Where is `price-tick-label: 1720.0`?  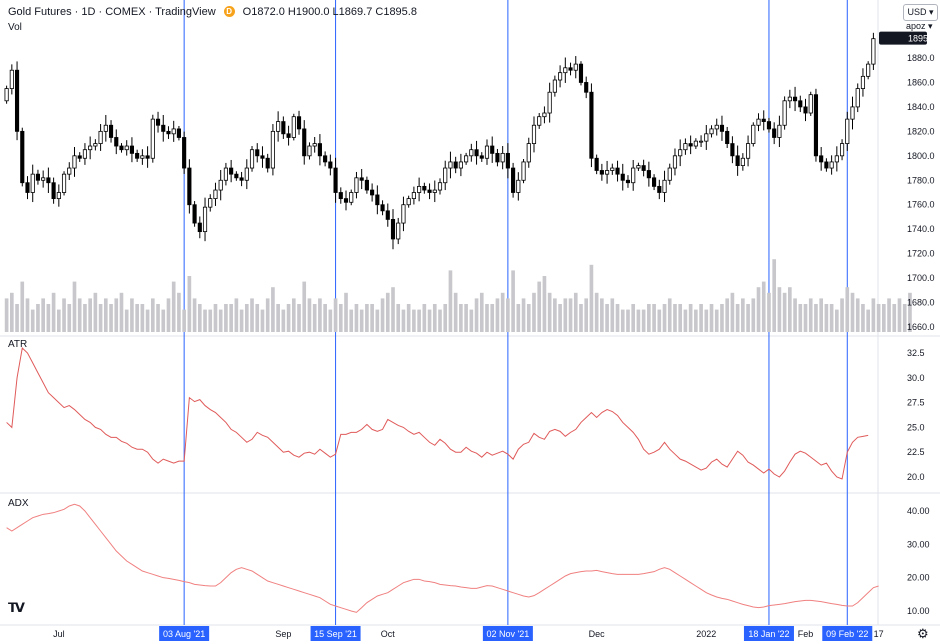 price-tick-label: 1720.0 is located at coordinates (921, 254).